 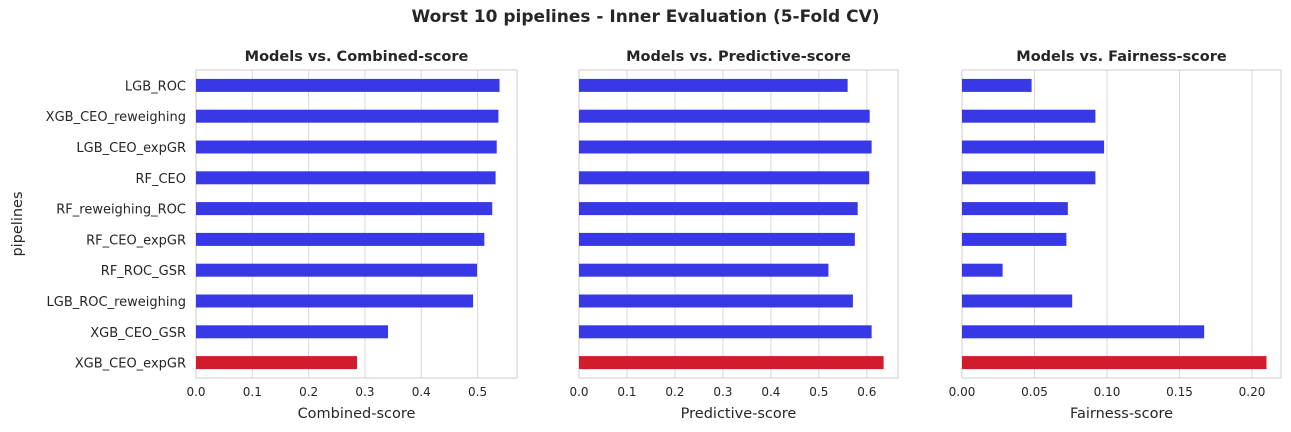 I want to click on subplot-title: Models vs. Predictive-score, so click(x=738, y=57).